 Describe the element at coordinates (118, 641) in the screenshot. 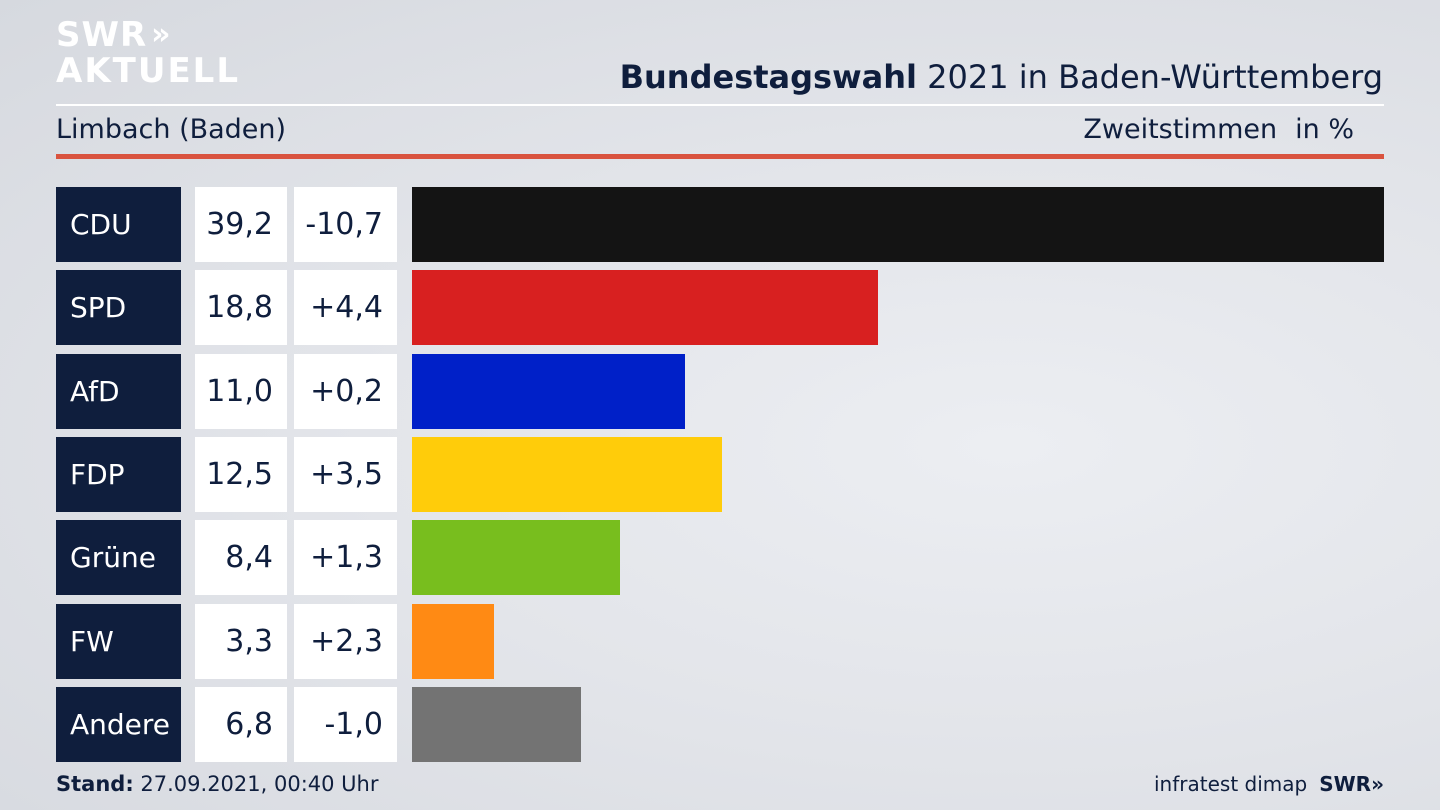

I see `party-label: FW` at that location.